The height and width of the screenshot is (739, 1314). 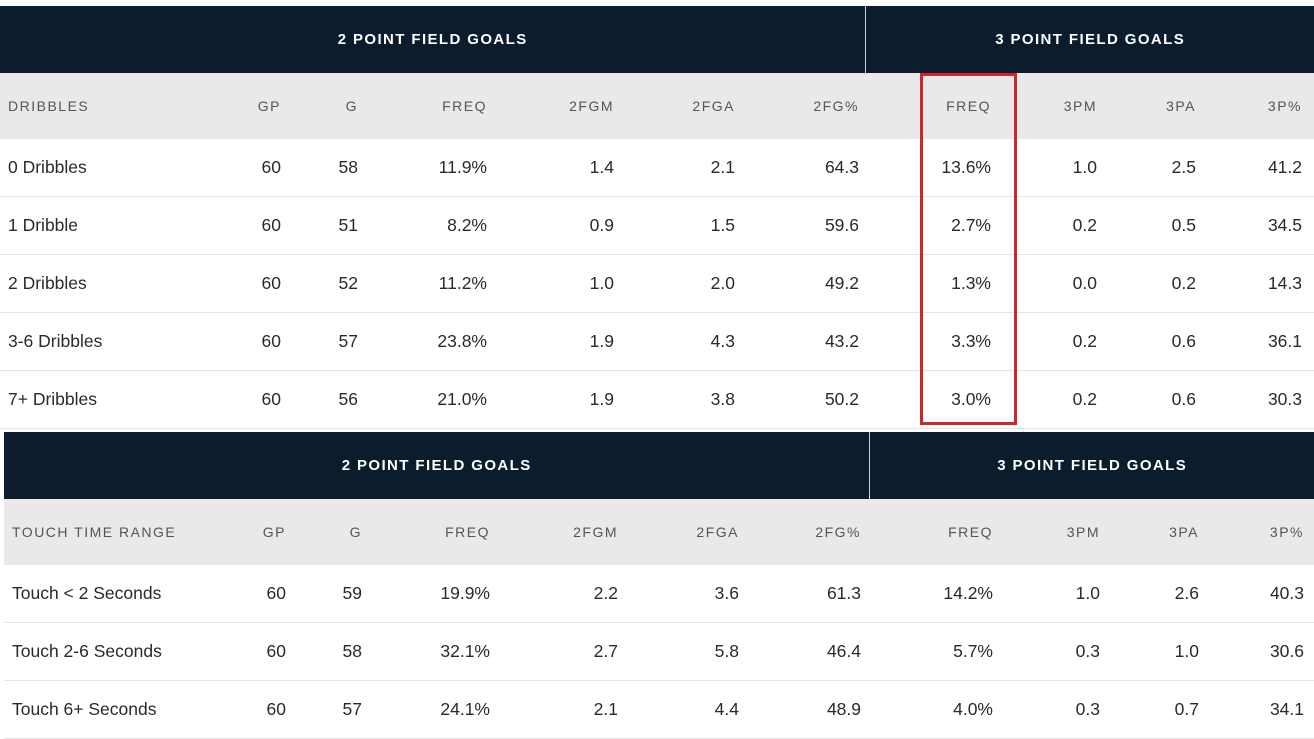 What do you see at coordinates (1186, 593) in the screenshot?
I see `stat-cell: 2.6` at bounding box center [1186, 593].